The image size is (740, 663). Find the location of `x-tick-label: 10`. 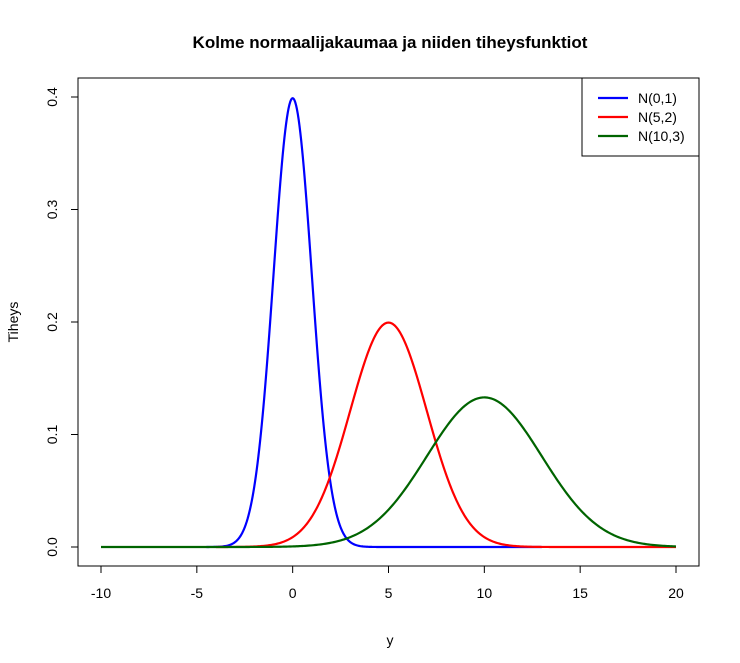

x-tick-label: 10 is located at coordinates (485, 593).